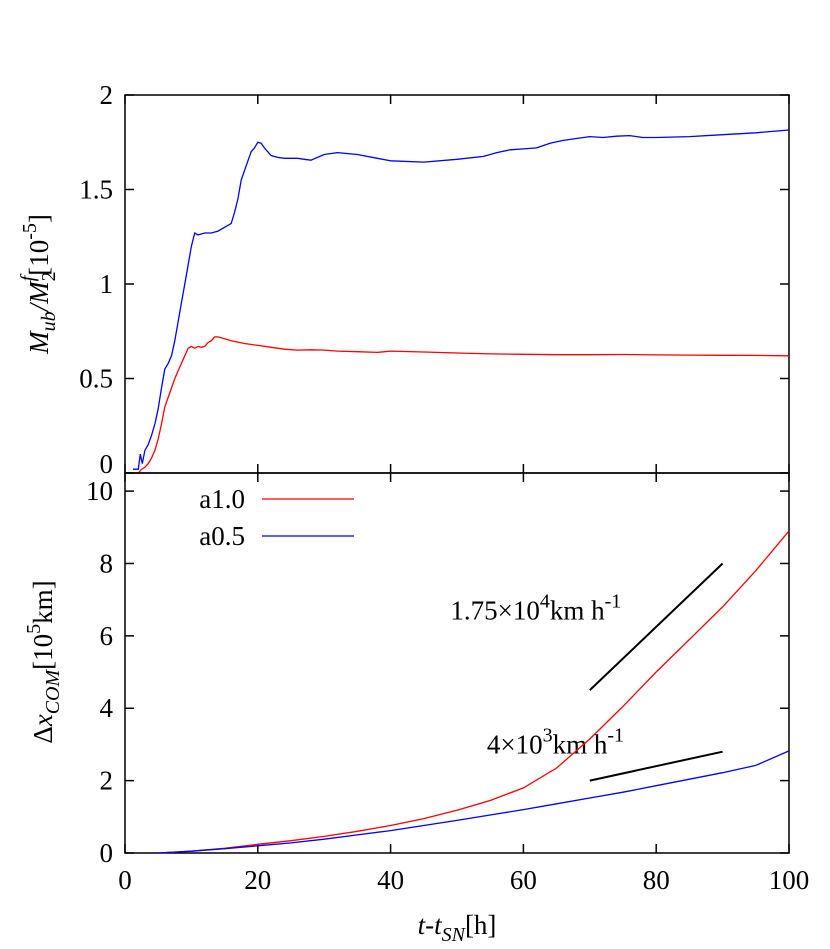 This screenshot has height=949, width=830. I want to click on legend-label-a1.0: a1.0, so click(222, 499).